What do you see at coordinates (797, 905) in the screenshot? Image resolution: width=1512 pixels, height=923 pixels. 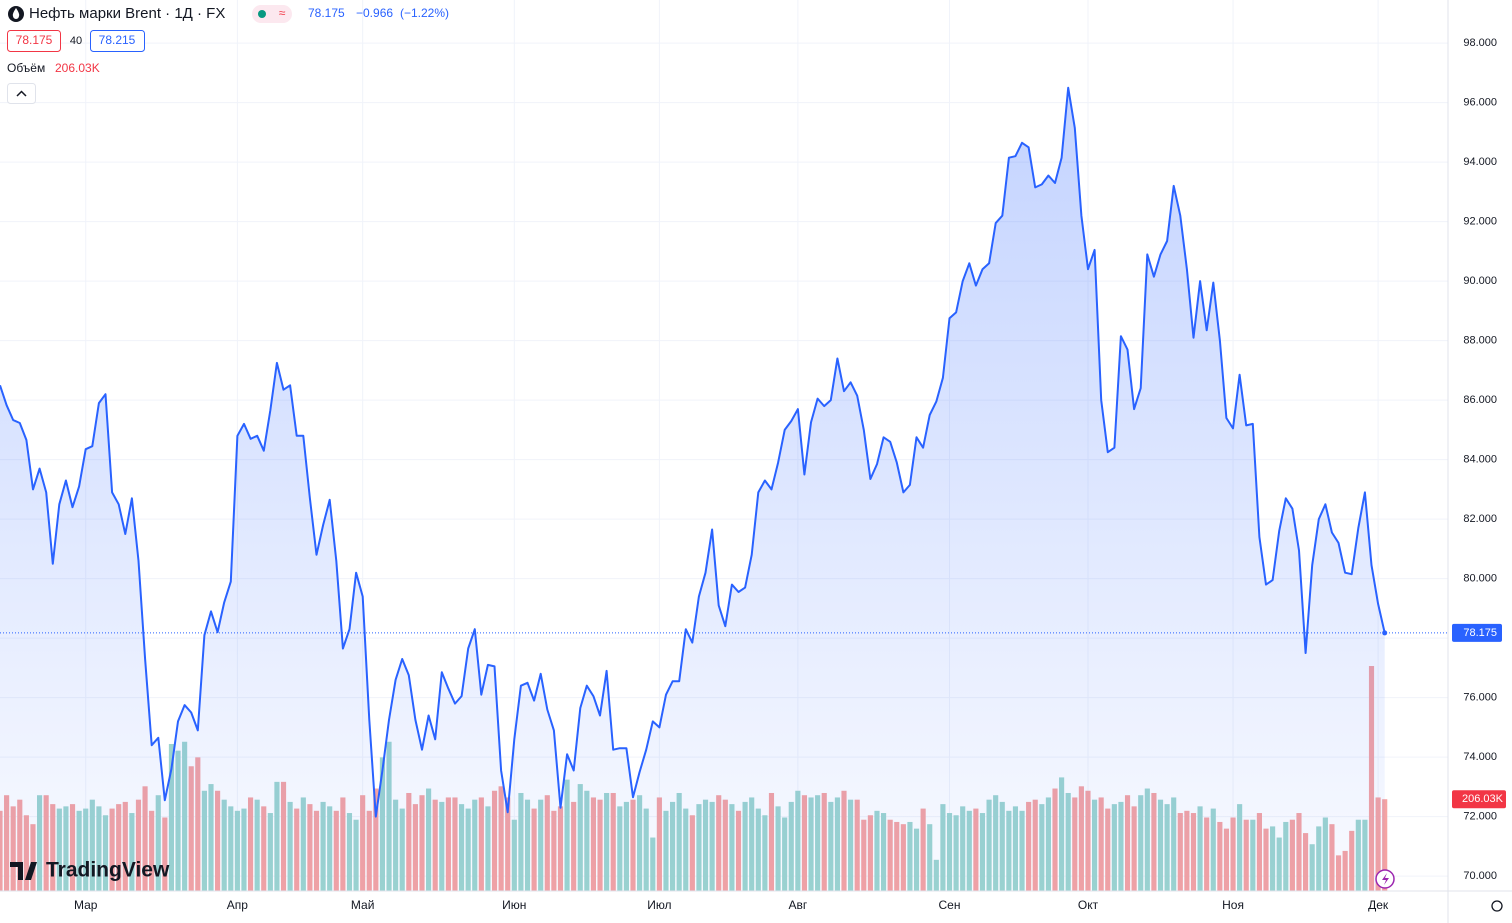 I see `x-tick-label: Авг` at bounding box center [797, 905].